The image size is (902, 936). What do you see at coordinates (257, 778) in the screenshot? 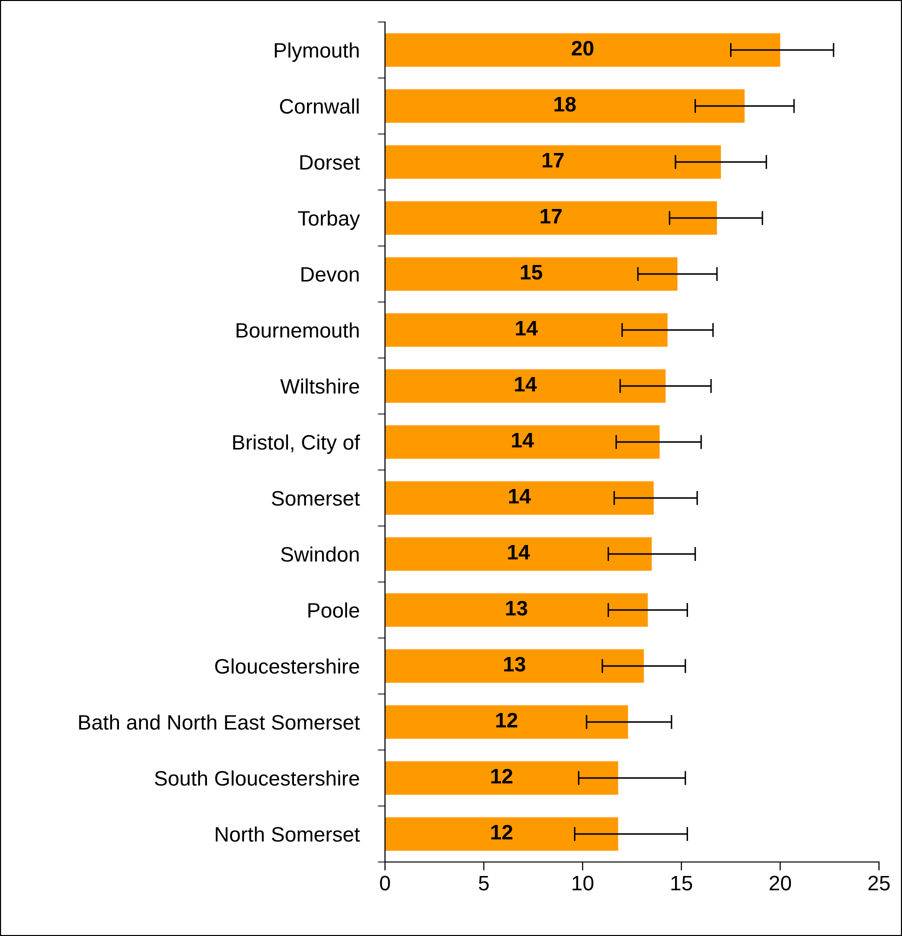
I see `y-tick-label: South Gloucestershire` at bounding box center [257, 778].